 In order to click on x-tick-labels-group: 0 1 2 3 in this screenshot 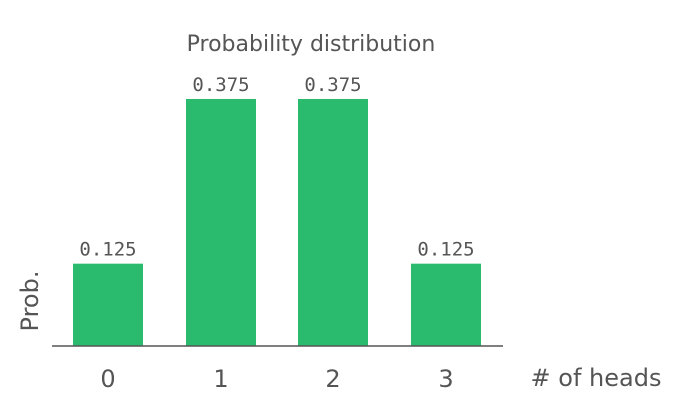, I will do `click(276, 379)`.